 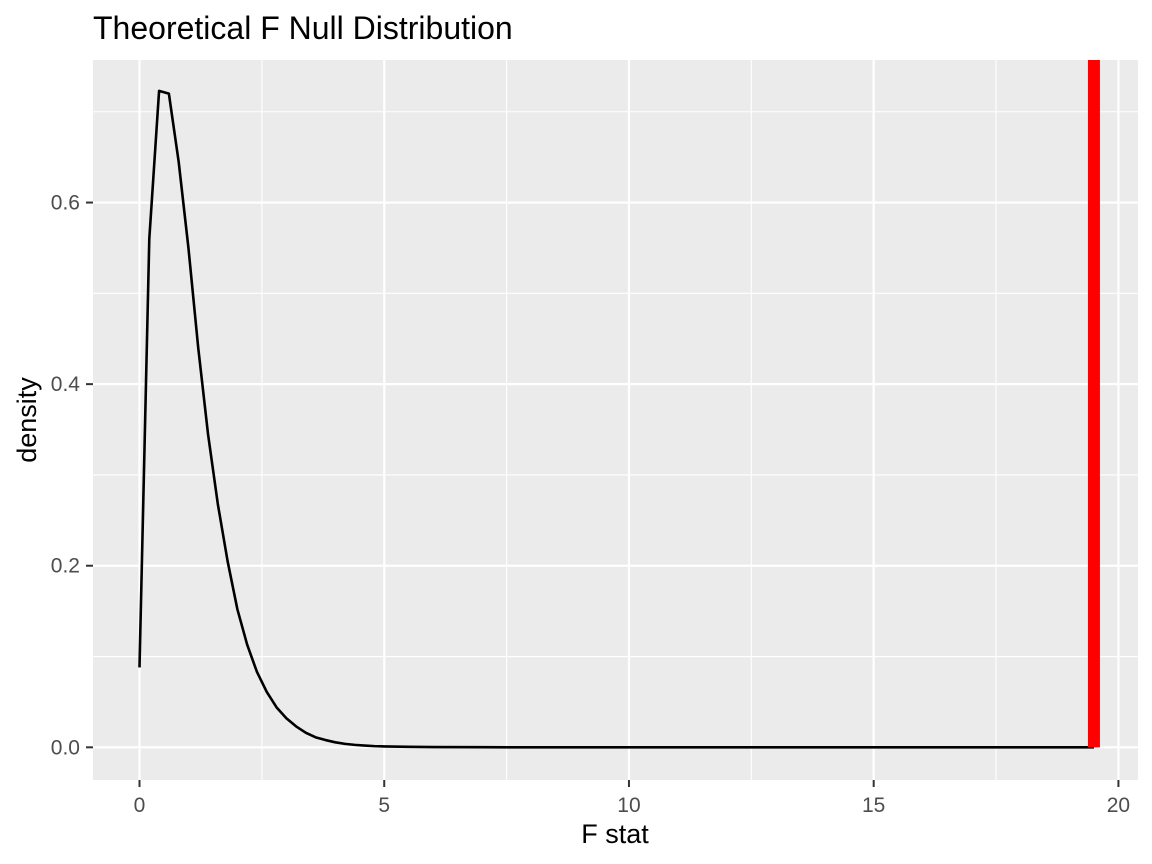 What do you see at coordinates (65, 747) in the screenshot?
I see `y-tick-label: 0.0` at bounding box center [65, 747].